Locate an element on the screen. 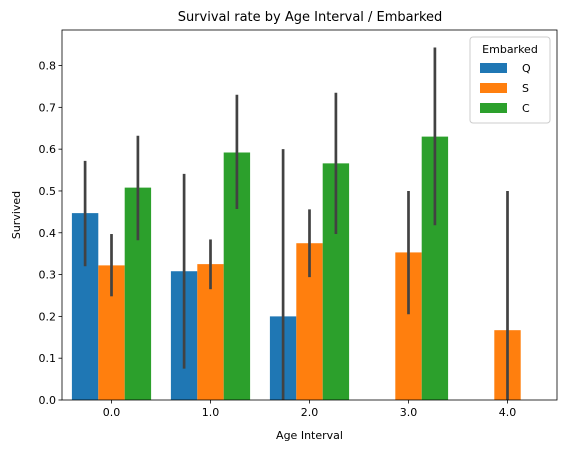 The height and width of the screenshot is (453, 567). legend-label-S: S is located at coordinates (525, 88).